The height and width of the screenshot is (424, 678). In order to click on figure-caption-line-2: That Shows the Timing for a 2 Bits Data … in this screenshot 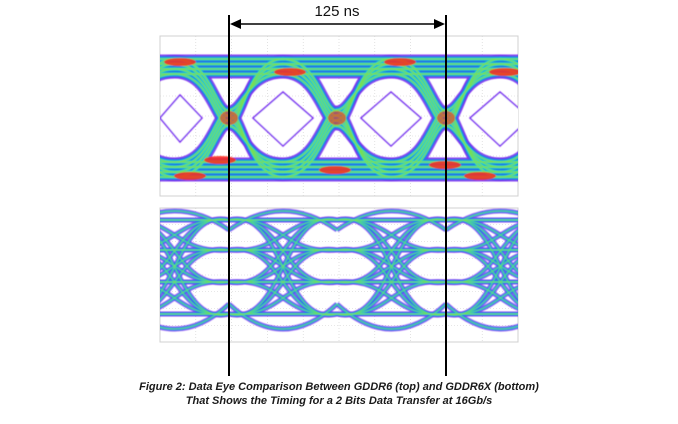, I will do `click(339, 401)`.